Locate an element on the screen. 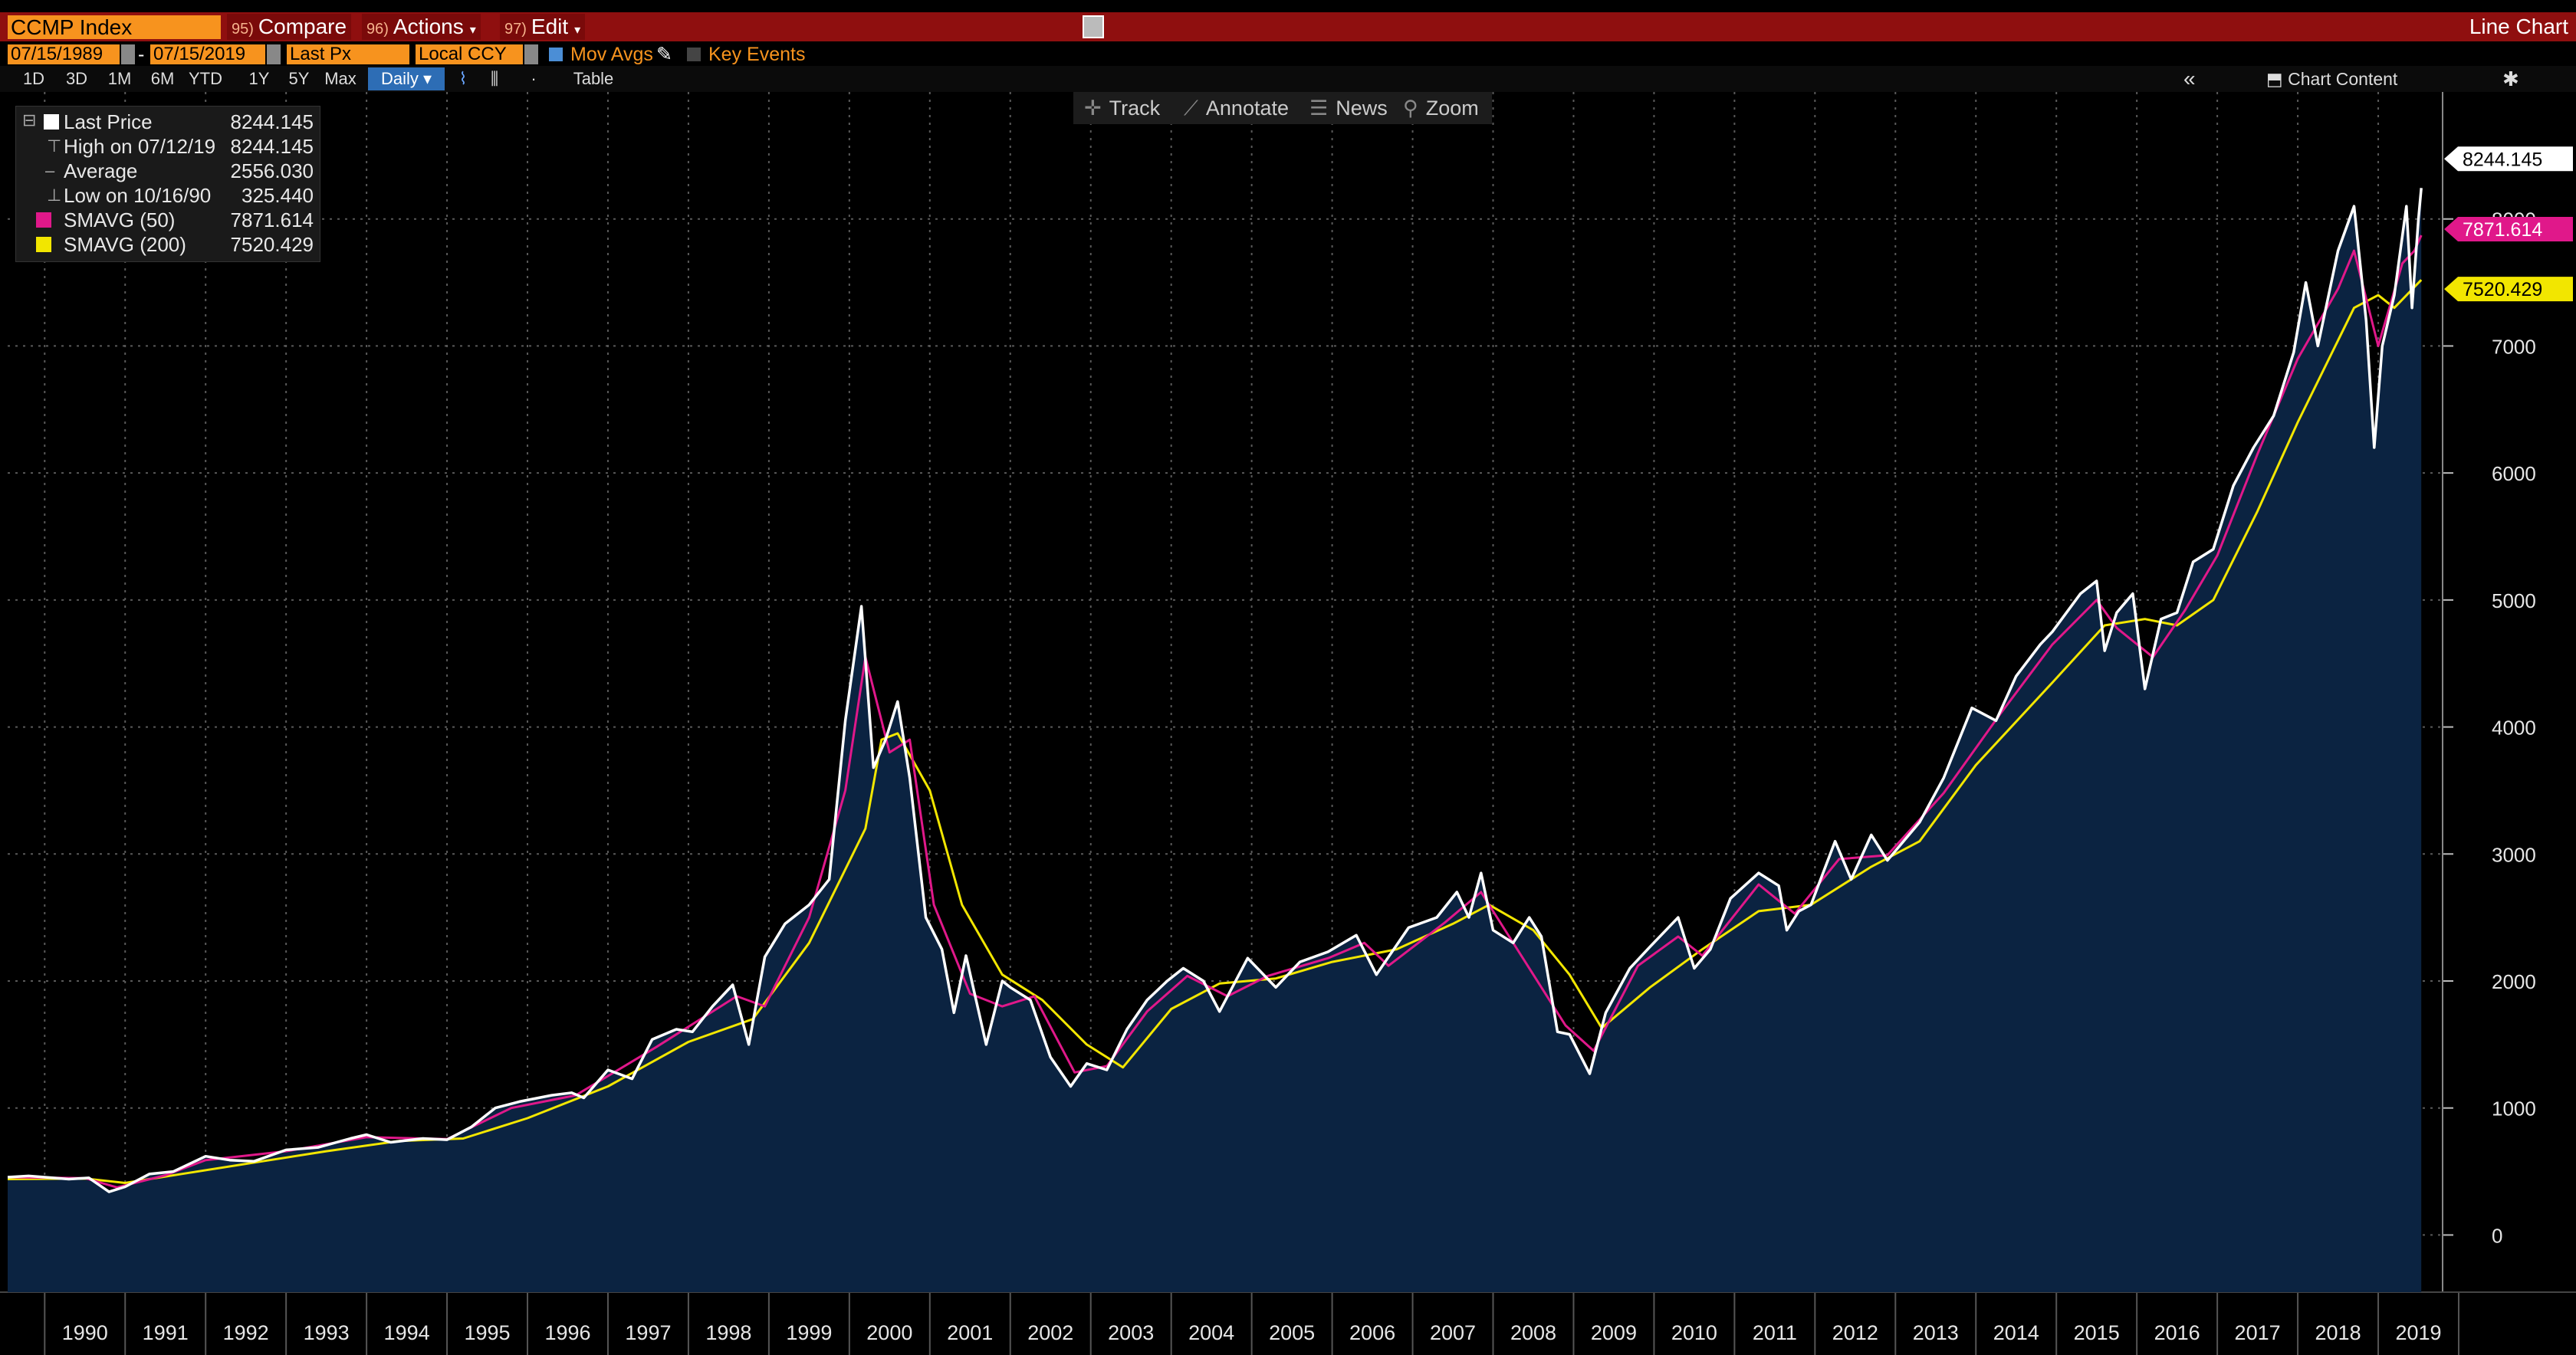 This screenshot has height=1355, width=2576. x-tick-label: 1991 is located at coordinates (166, 1333).